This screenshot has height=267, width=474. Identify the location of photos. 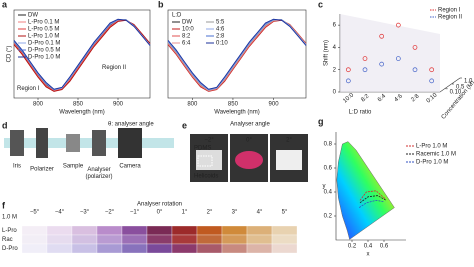
(249, 158).